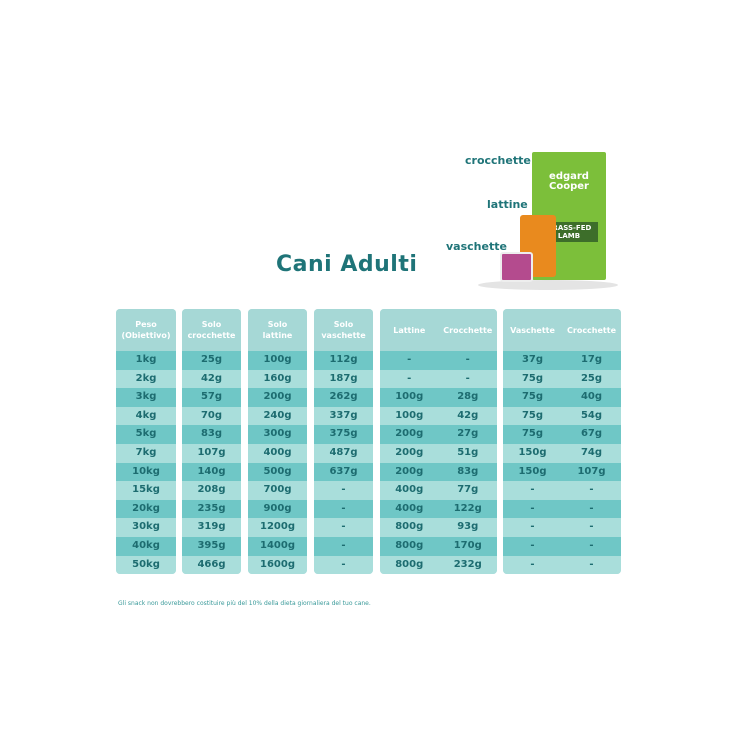 The width and height of the screenshot is (735, 735). Describe the element at coordinates (343, 416) in the screenshot. I see `table-row: 337g` at that location.